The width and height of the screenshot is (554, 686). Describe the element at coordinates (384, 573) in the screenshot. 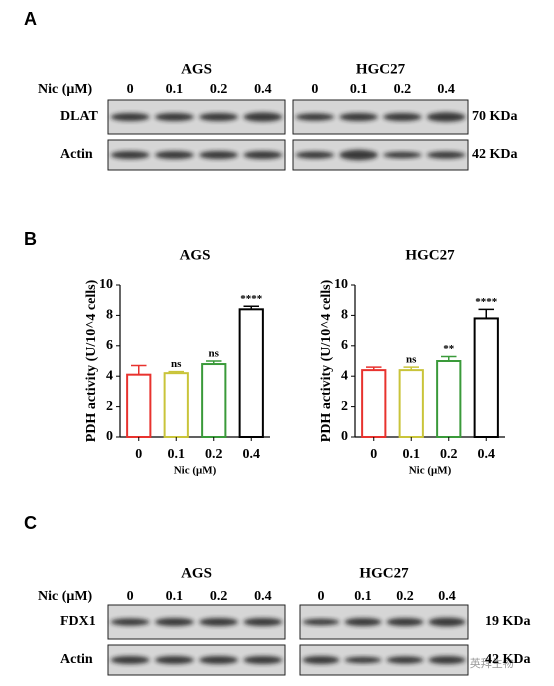

I see `cell-line: HGC27` at that location.